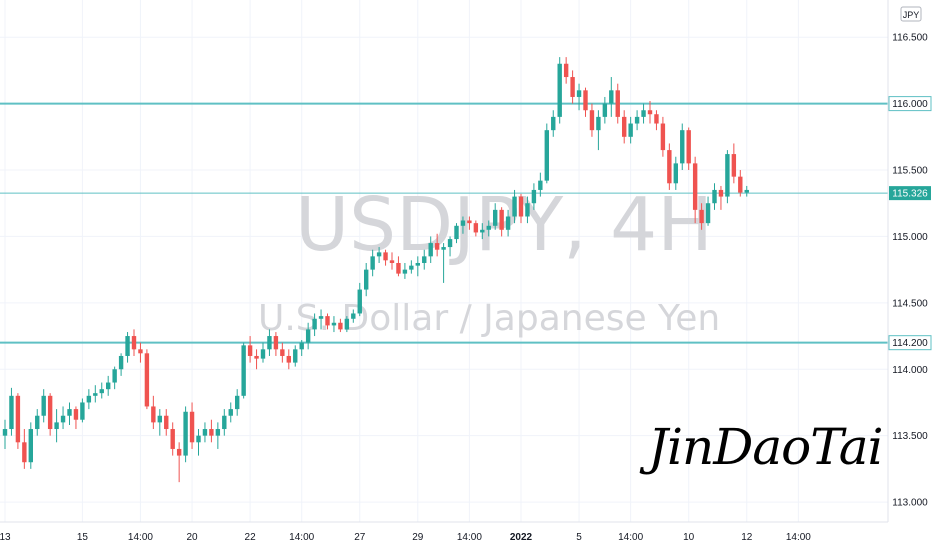 This screenshot has width=932, height=550. What do you see at coordinates (910, 343) in the screenshot?
I see `level-tag-label: 114.200` at bounding box center [910, 343].